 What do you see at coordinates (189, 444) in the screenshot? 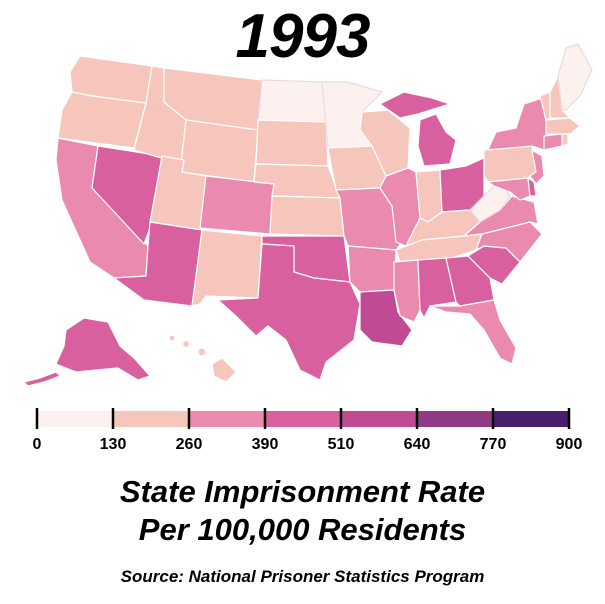
I see `legend-tick-label: 260` at bounding box center [189, 444].